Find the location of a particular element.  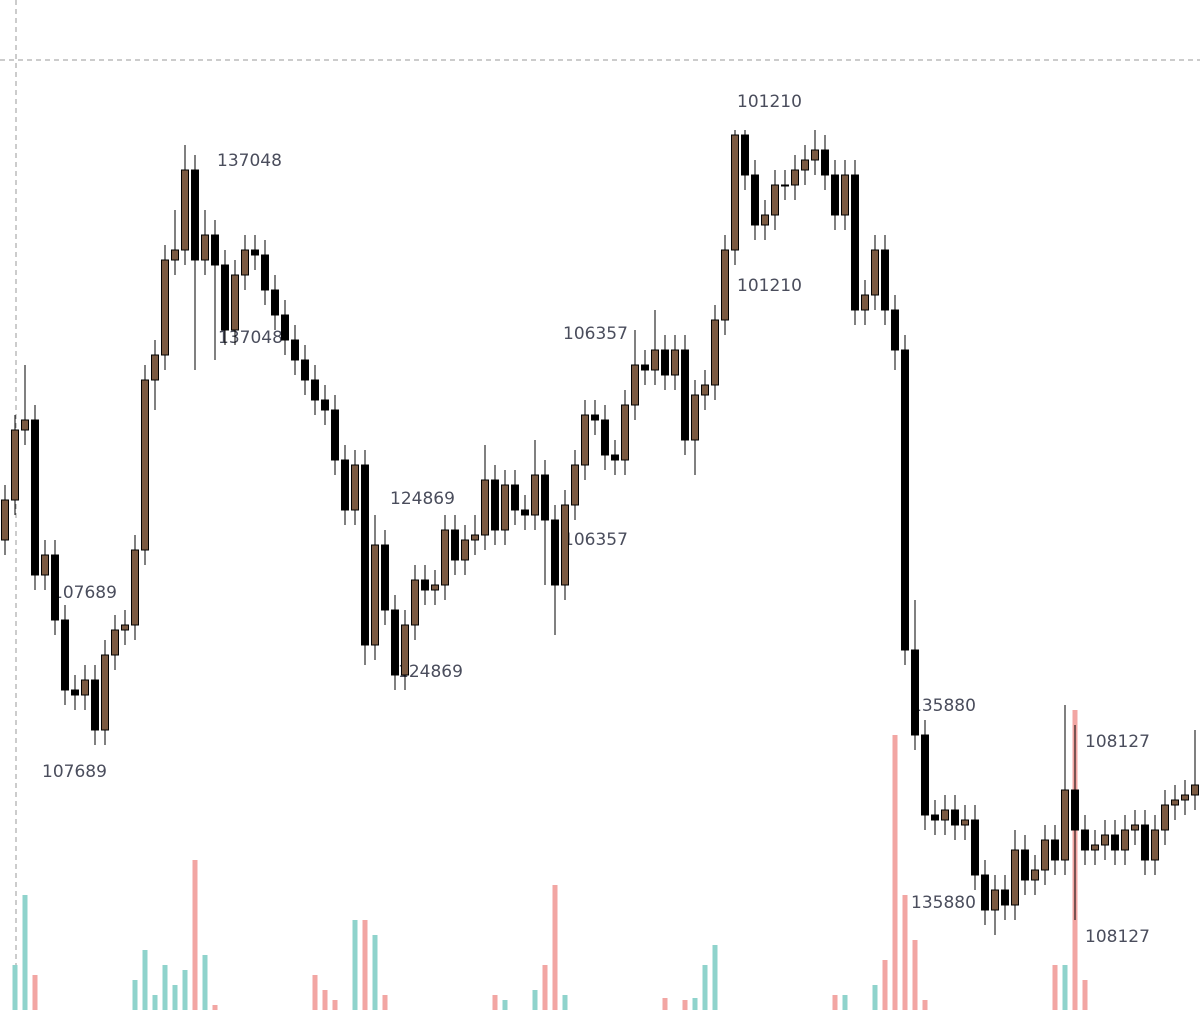

price-annotation: 135880 is located at coordinates (943, 706).